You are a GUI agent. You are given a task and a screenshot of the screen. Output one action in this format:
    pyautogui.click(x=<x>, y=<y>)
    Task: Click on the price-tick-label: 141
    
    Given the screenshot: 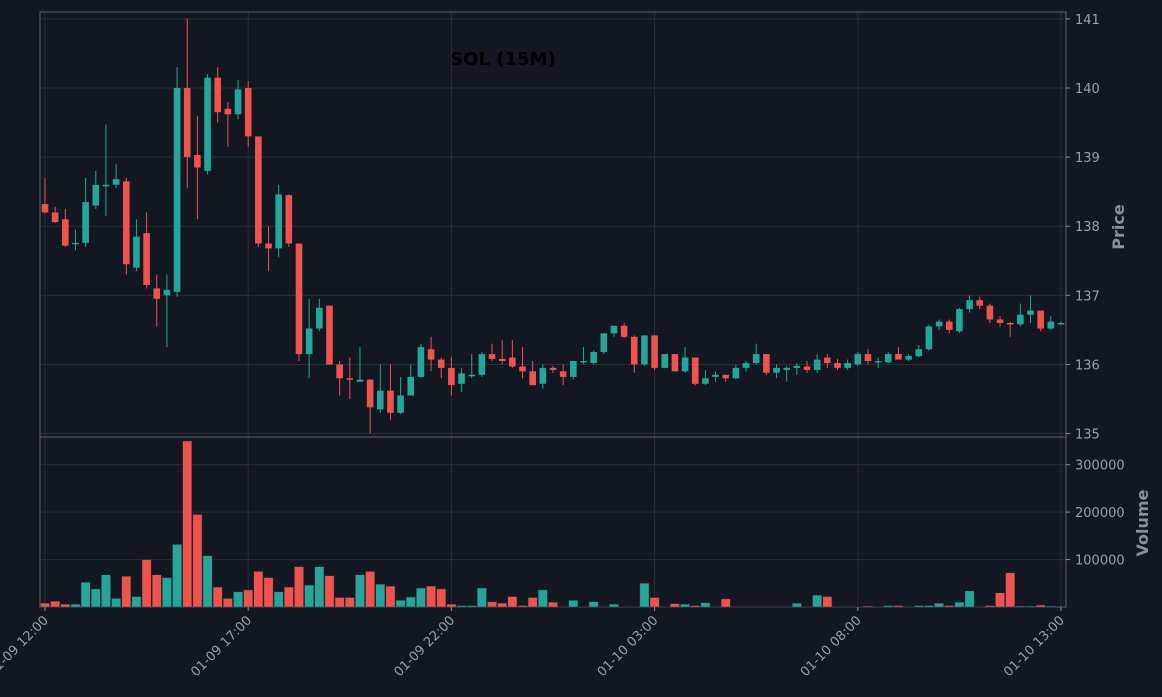 What is the action you would take?
    pyautogui.click(x=1087, y=20)
    